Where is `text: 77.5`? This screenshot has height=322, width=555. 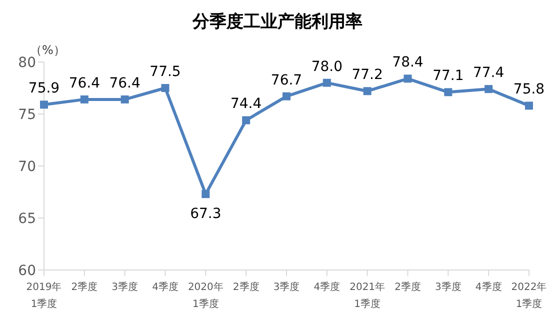
text: 77.5 is located at coordinates (165, 72).